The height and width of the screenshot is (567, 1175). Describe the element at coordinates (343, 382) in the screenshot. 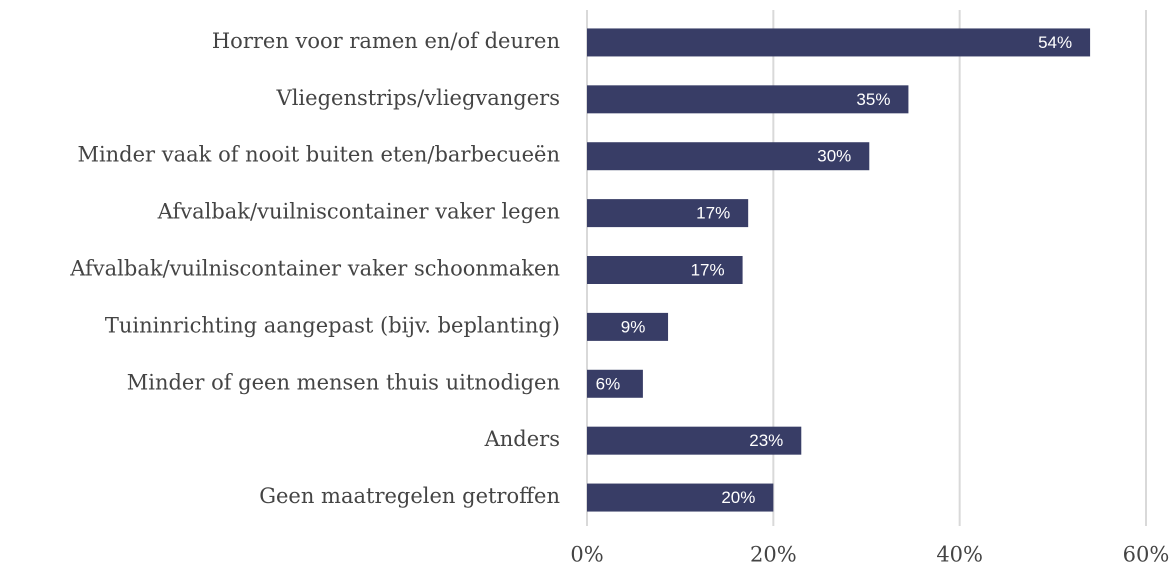

I see `category-label: Minder of geen mensen thuis uitnodigen` at that location.